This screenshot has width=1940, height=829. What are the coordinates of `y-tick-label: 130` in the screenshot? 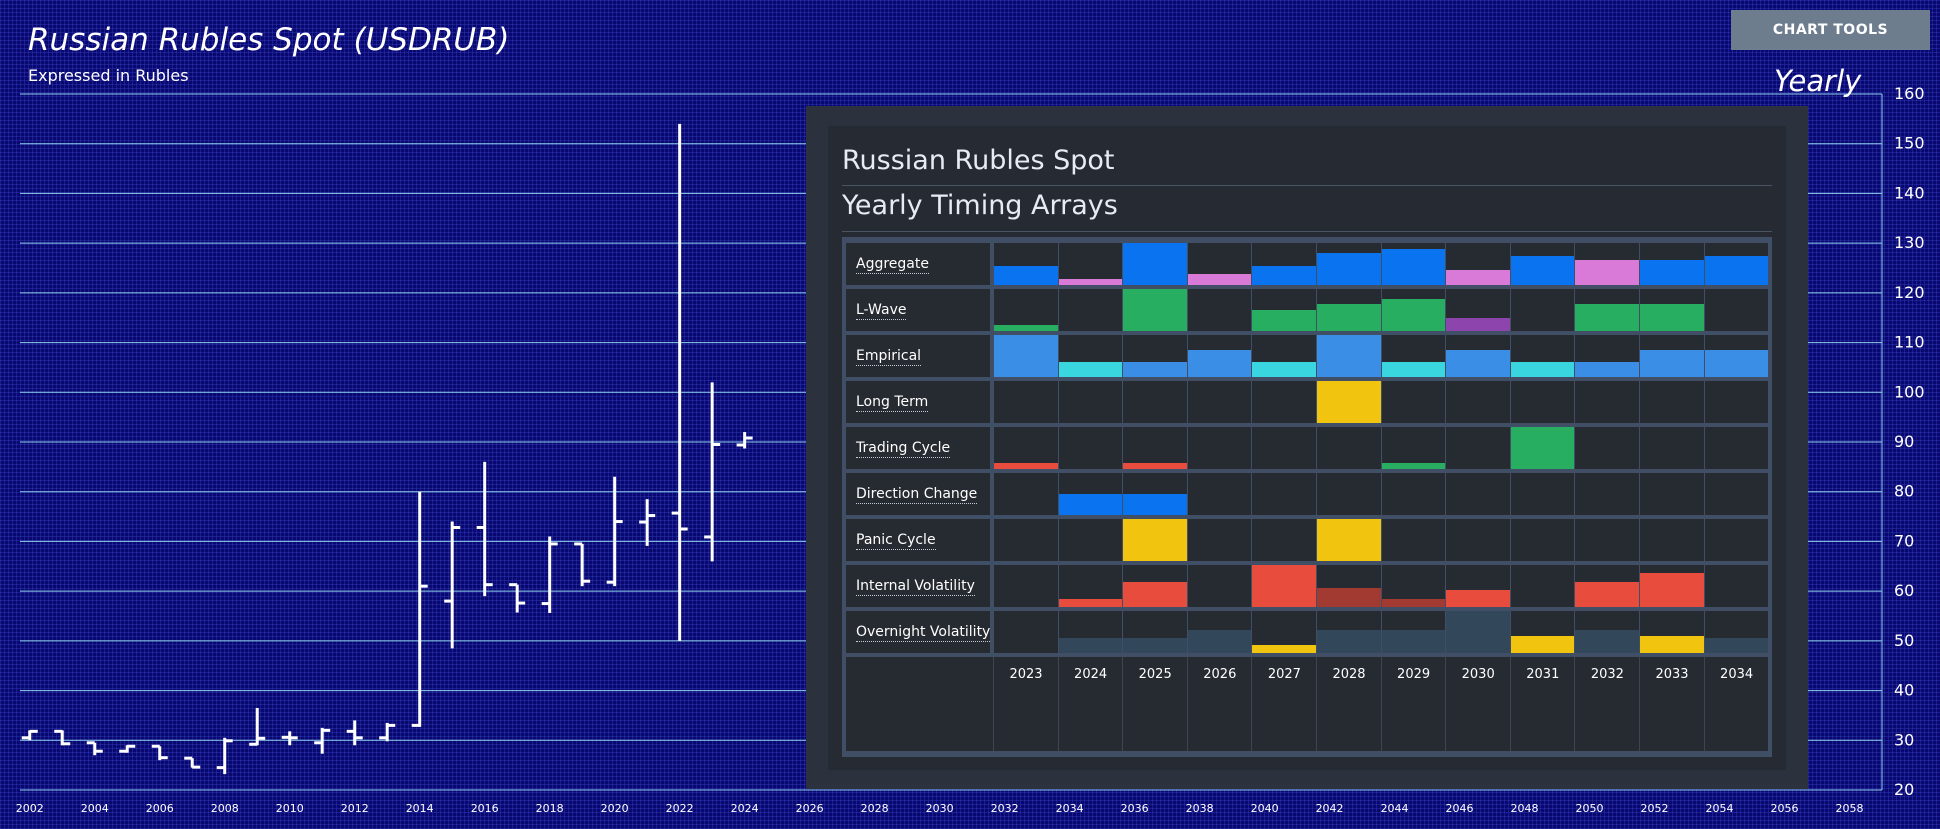 It's located at (1909, 242).